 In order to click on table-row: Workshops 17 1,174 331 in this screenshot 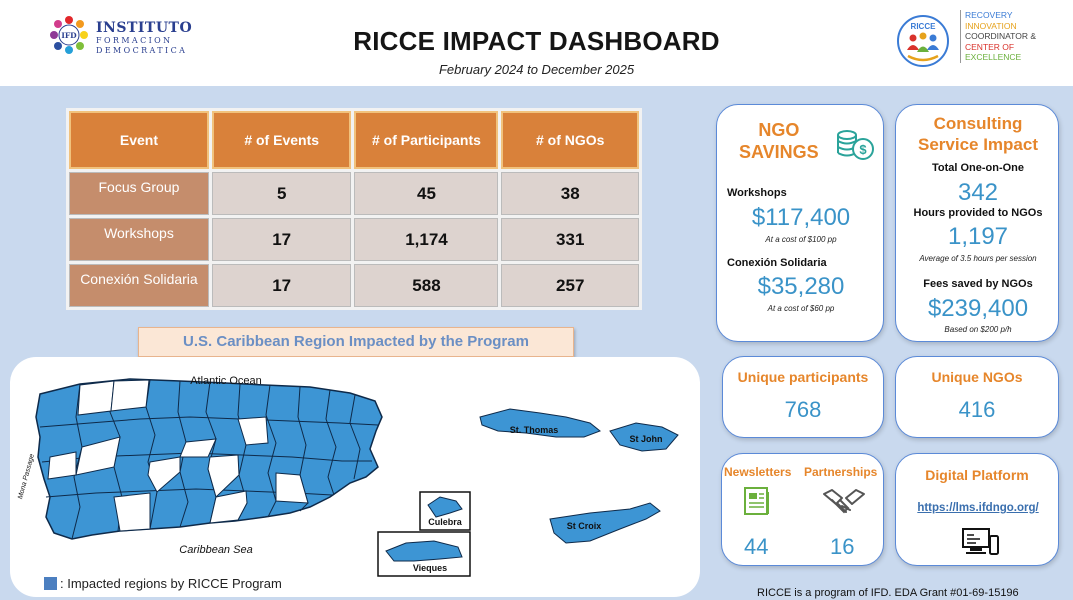, I will do `click(354, 239)`.